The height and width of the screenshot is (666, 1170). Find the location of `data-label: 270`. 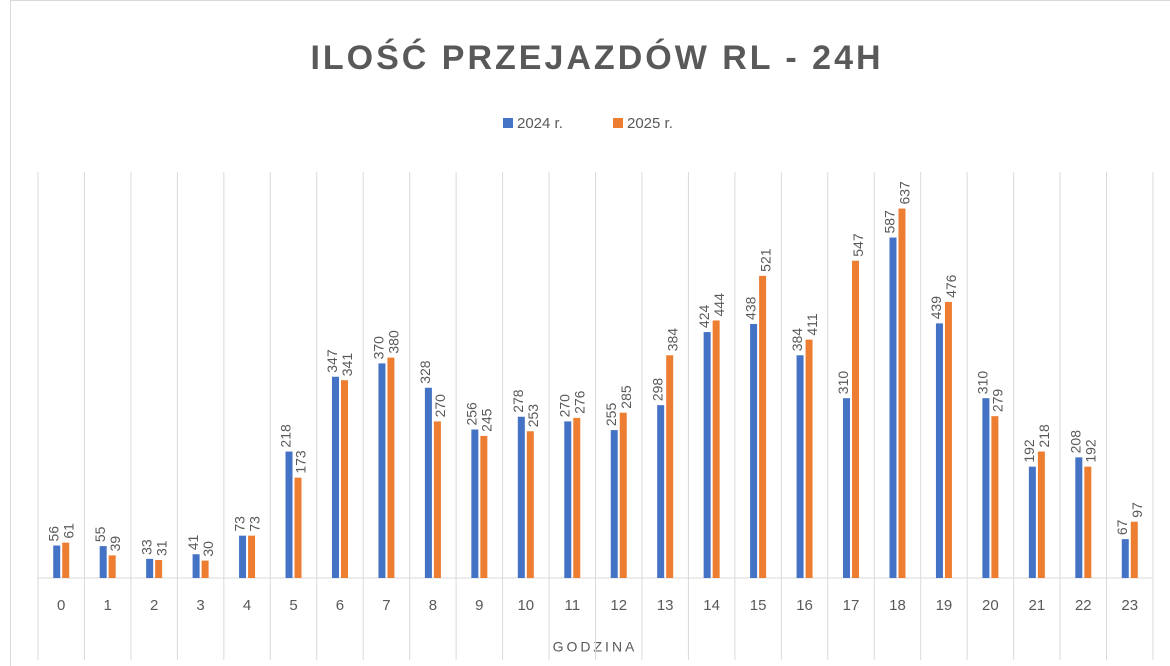

data-label: 270 is located at coordinates (440, 406).